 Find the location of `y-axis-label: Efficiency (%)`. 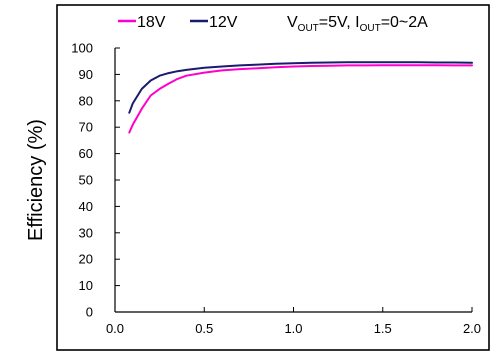

y-axis-label: Efficiency (%) is located at coordinates (36, 180).